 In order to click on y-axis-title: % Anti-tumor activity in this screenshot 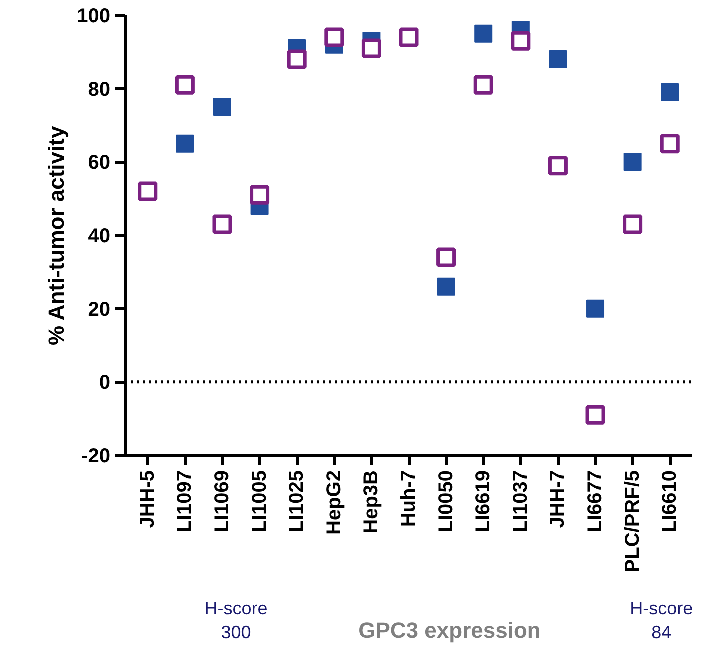, I will do `click(57, 236)`.